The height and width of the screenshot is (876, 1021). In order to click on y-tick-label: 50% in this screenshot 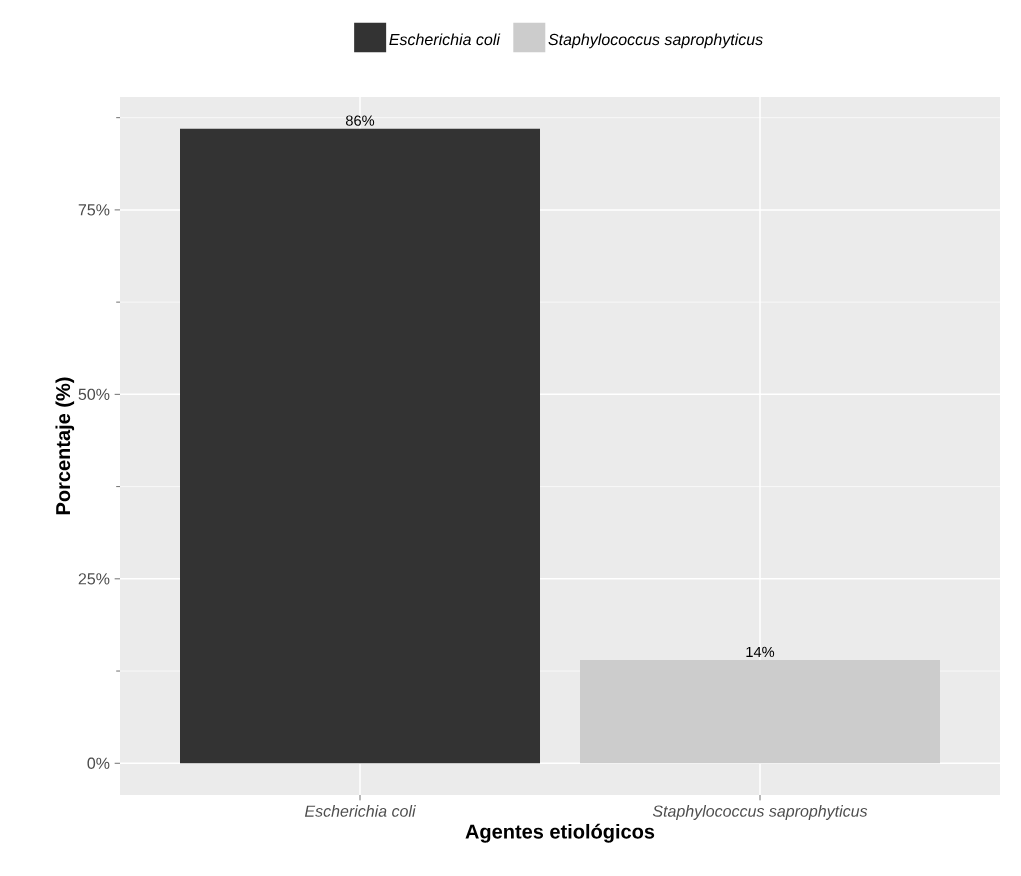, I will do `click(94, 394)`.